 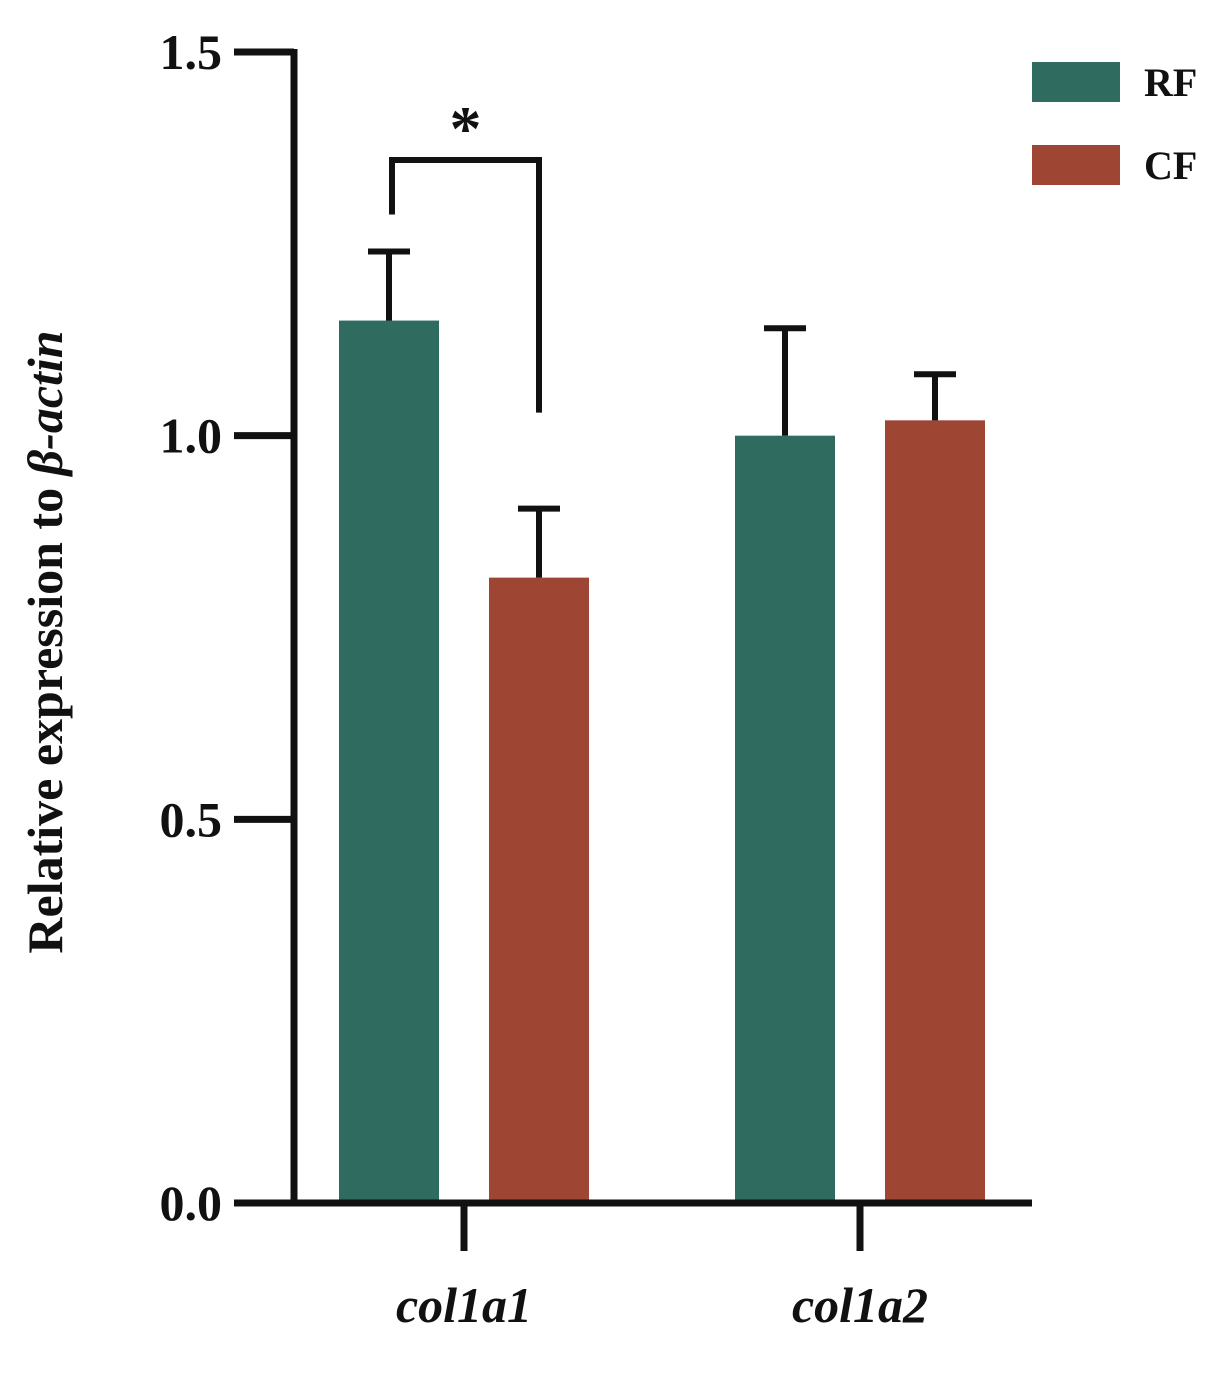 What do you see at coordinates (45, 403) in the screenshot?
I see `y-axis-label-gene: β-actin` at bounding box center [45, 403].